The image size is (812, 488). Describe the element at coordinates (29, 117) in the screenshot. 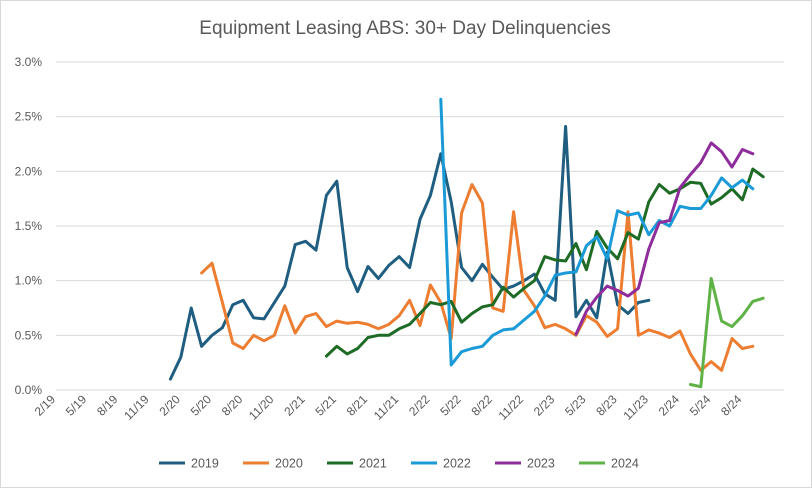

I see `y-tick-label: 2.5%` at that location.